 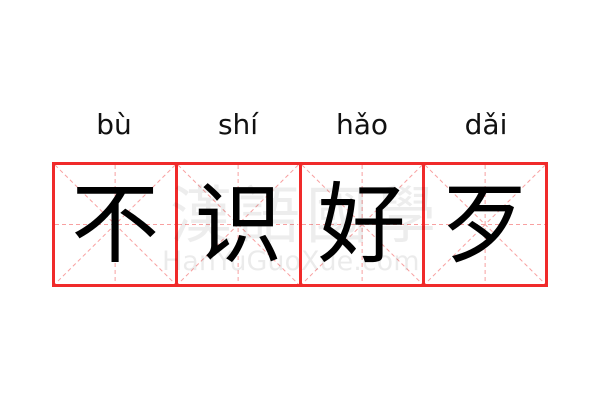 I want to click on pinyin-3: hǎo, so click(x=362, y=124).